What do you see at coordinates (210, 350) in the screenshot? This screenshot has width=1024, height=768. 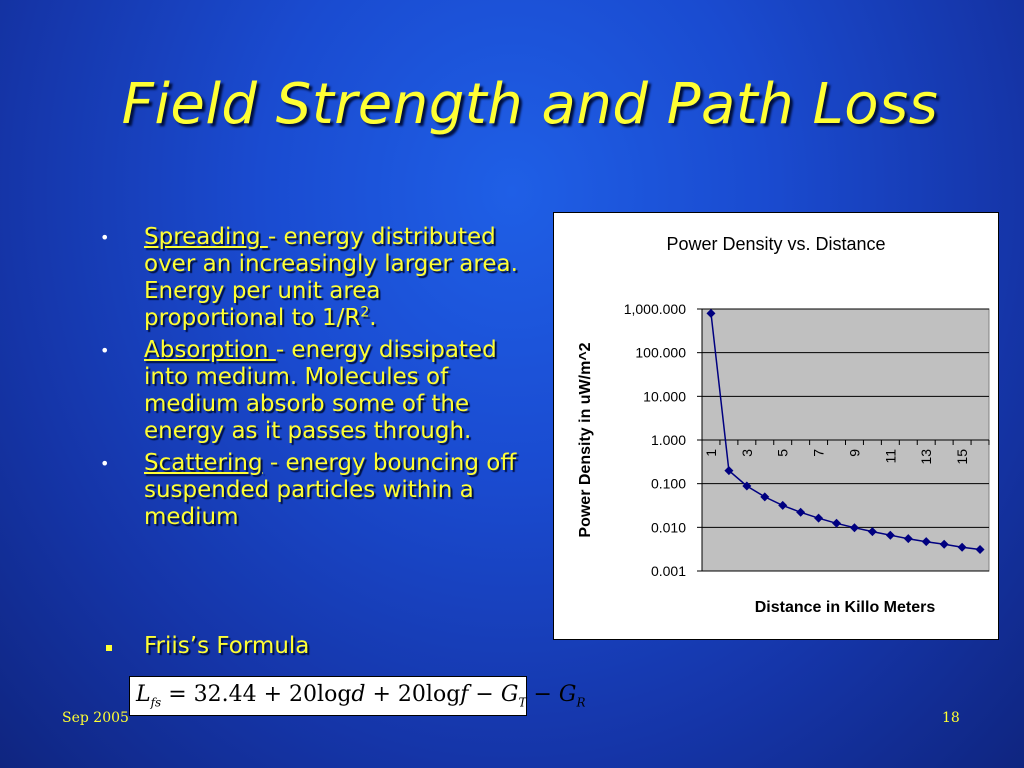 I see `bullet-term: Absorption` at bounding box center [210, 350].